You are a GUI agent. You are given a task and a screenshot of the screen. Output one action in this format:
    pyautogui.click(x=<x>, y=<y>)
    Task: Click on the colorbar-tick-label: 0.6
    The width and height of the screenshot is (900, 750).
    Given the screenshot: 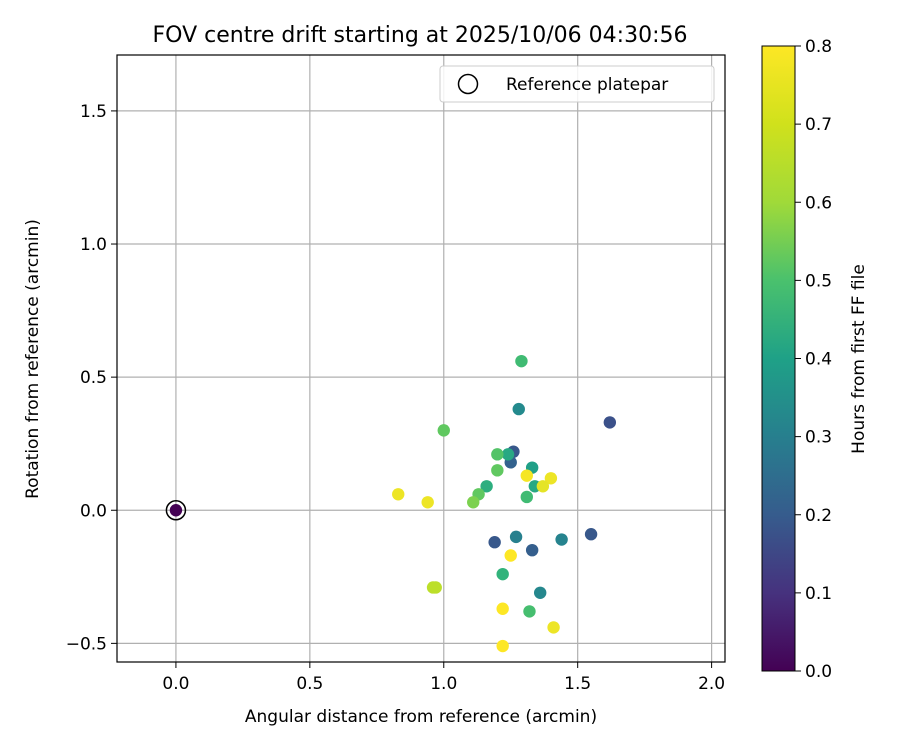 What is the action you would take?
    pyautogui.click(x=818, y=203)
    